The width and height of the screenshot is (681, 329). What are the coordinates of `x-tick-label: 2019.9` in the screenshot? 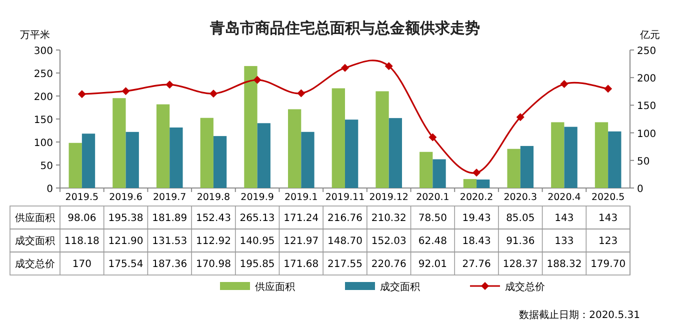 It's located at (257, 197).